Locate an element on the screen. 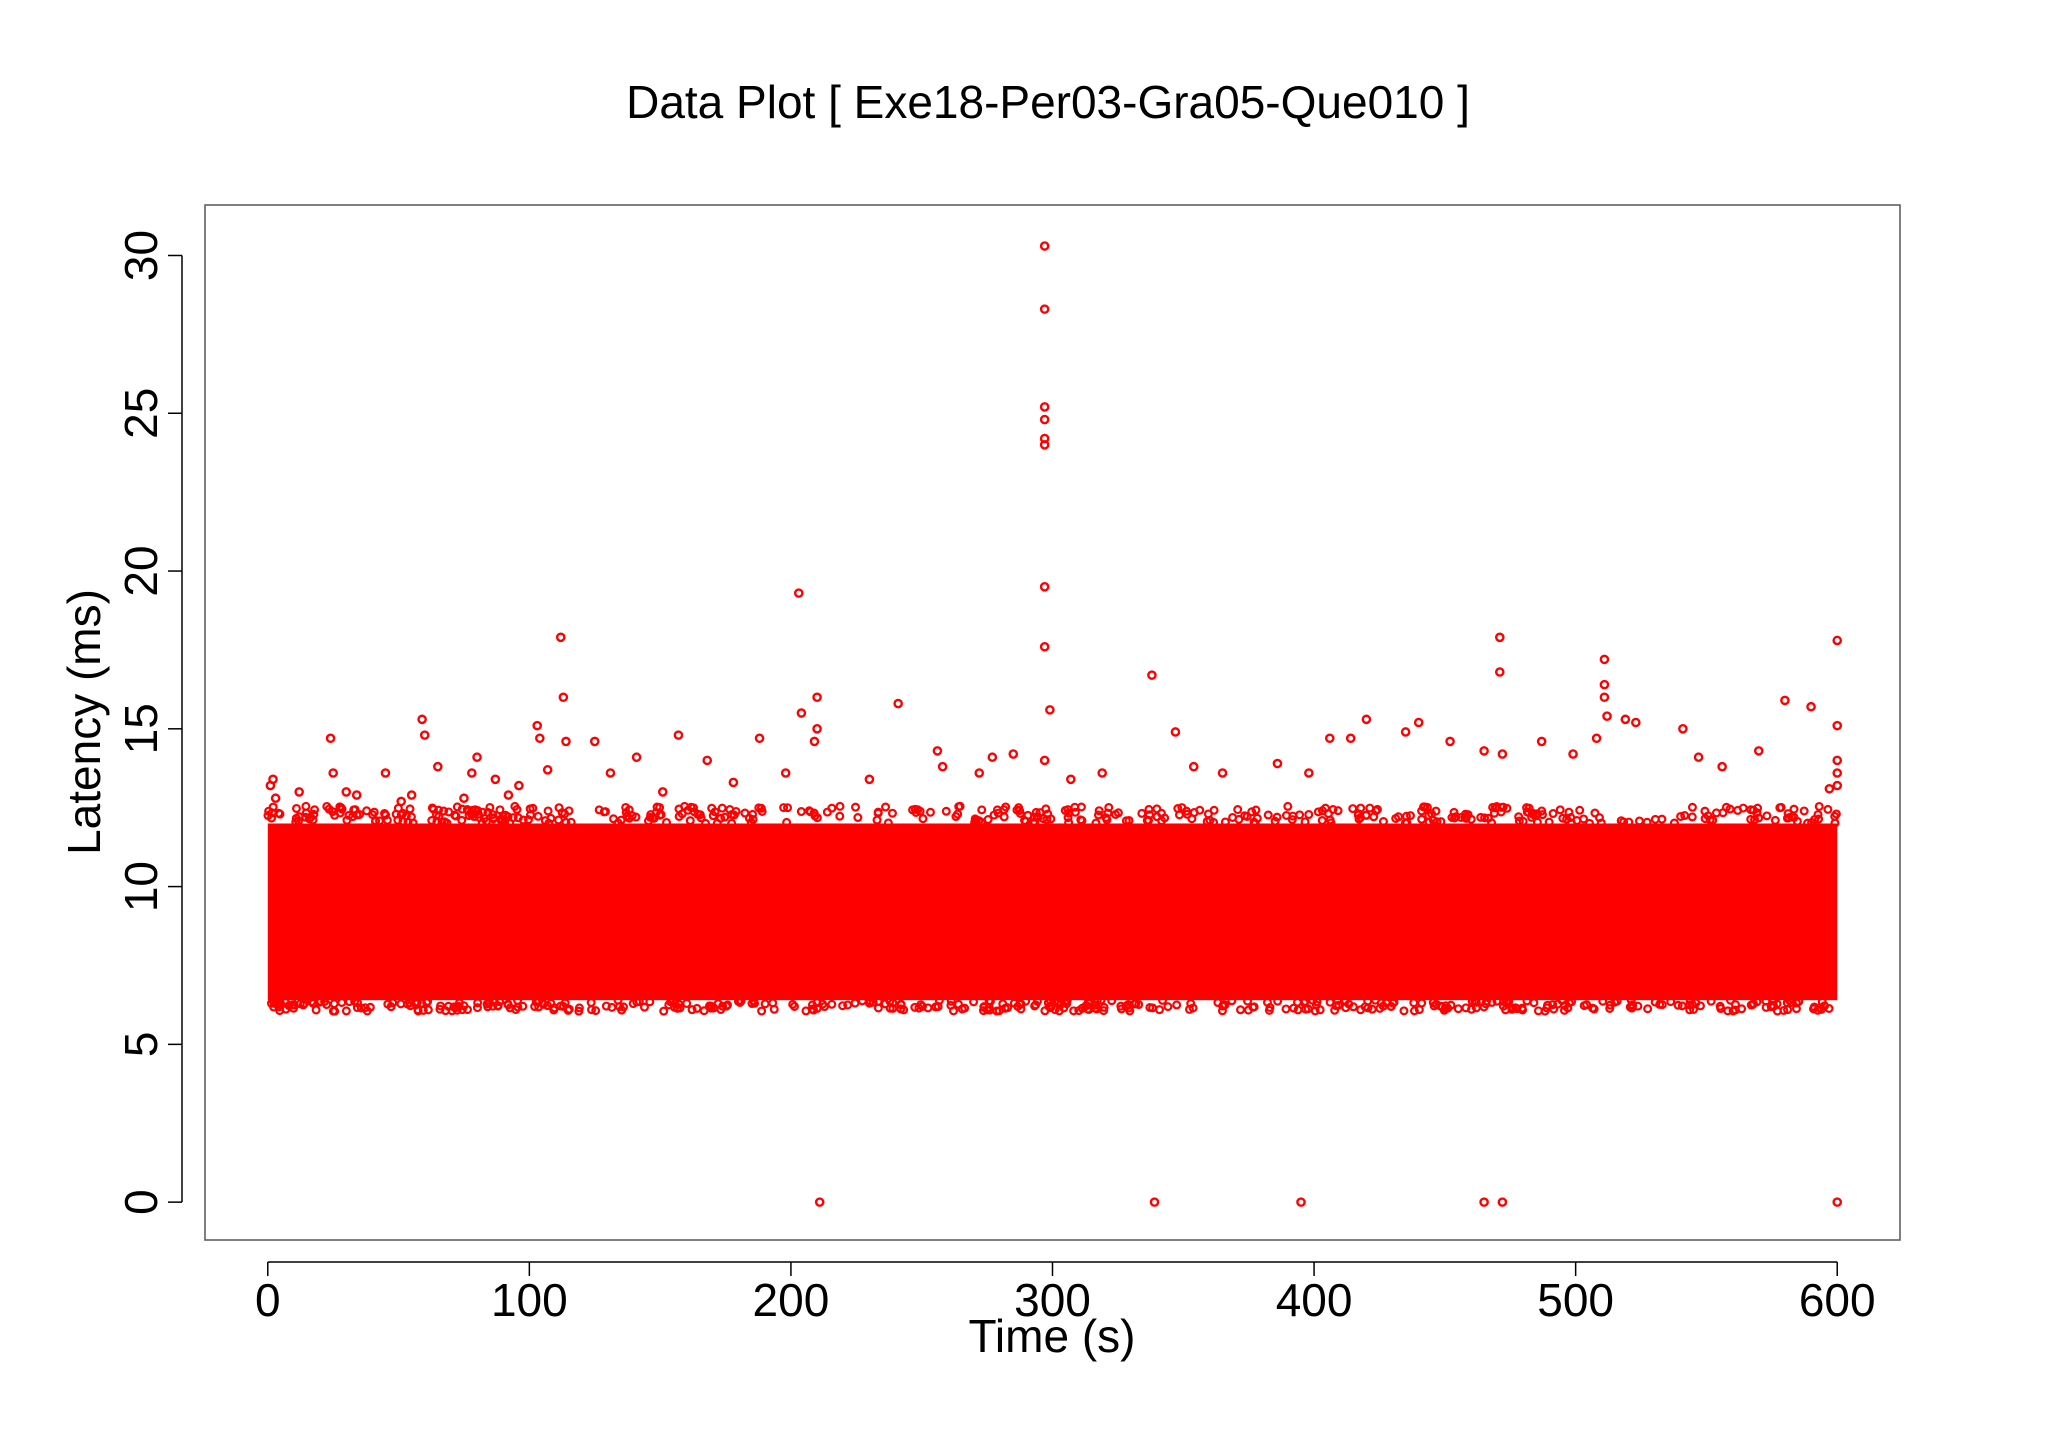 The height and width of the screenshot is (1440, 2048). y-tick-label: 30 is located at coordinates (141, 255).